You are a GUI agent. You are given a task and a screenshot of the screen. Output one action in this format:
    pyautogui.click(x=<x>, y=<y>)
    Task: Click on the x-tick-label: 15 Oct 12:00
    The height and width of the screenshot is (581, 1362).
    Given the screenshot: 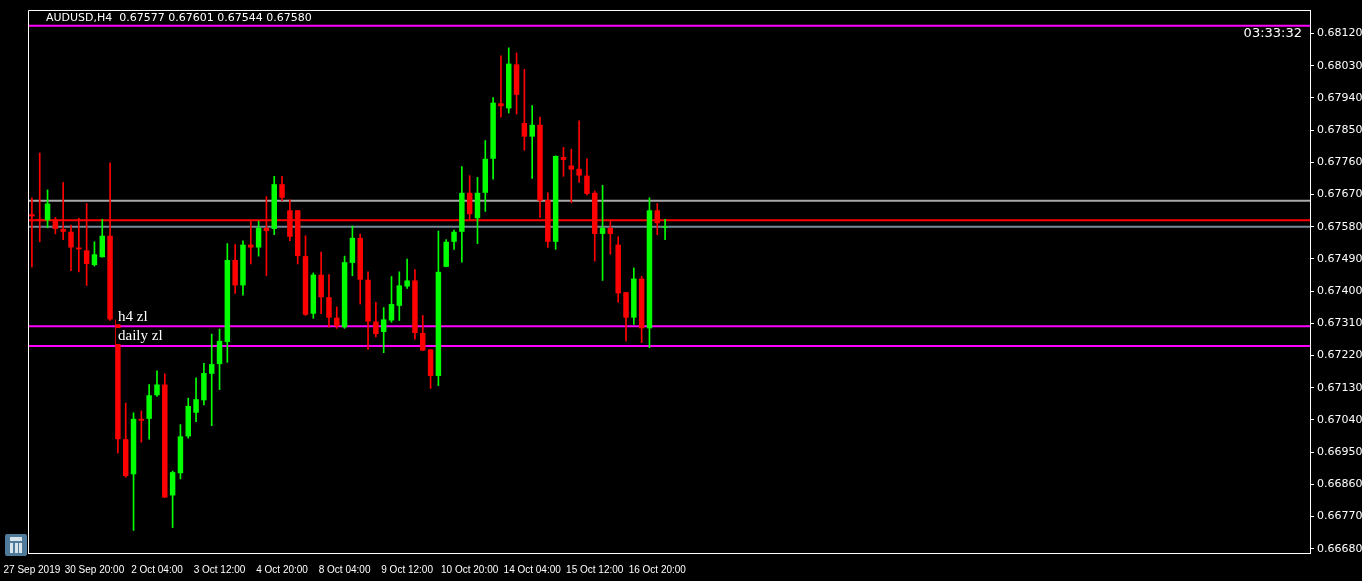 What is the action you would take?
    pyautogui.click(x=595, y=569)
    